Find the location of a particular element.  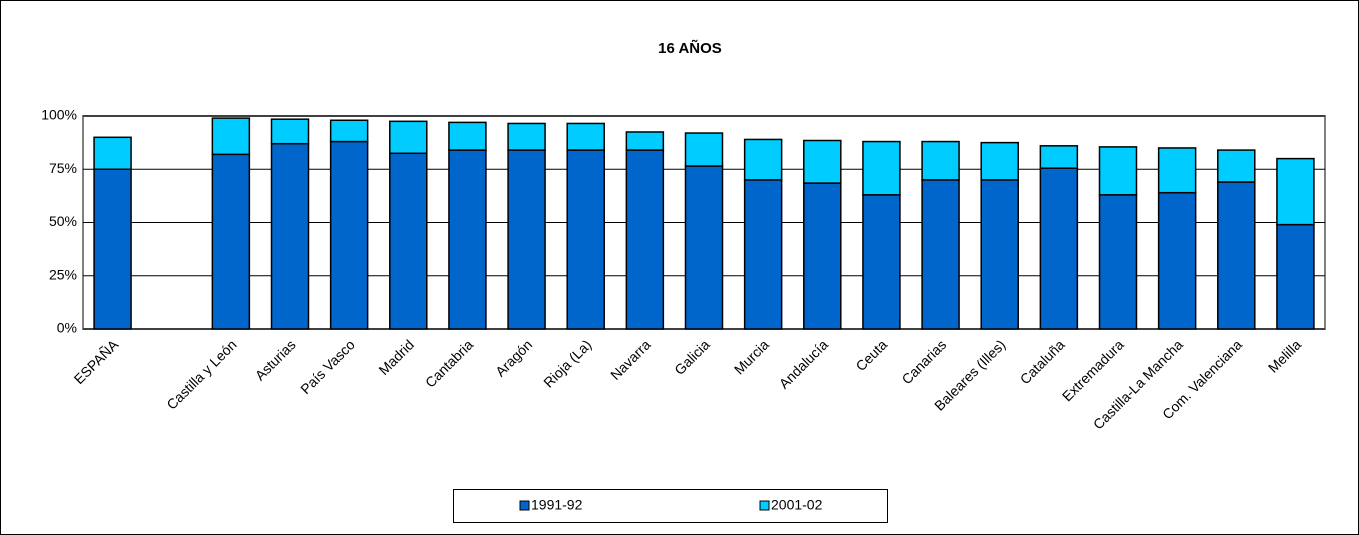

y-tick-label: 75% is located at coordinates (63, 168).